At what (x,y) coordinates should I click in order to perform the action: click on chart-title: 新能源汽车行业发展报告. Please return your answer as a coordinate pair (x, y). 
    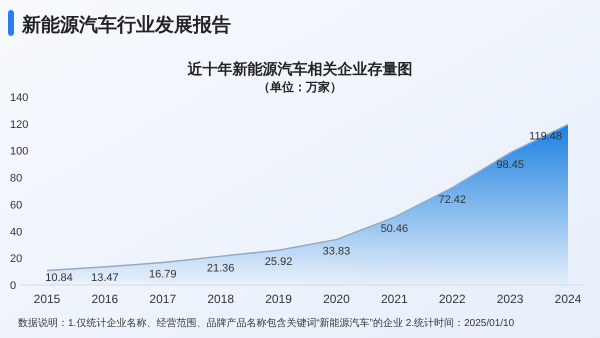
    Looking at the image, I should click on (126, 25).